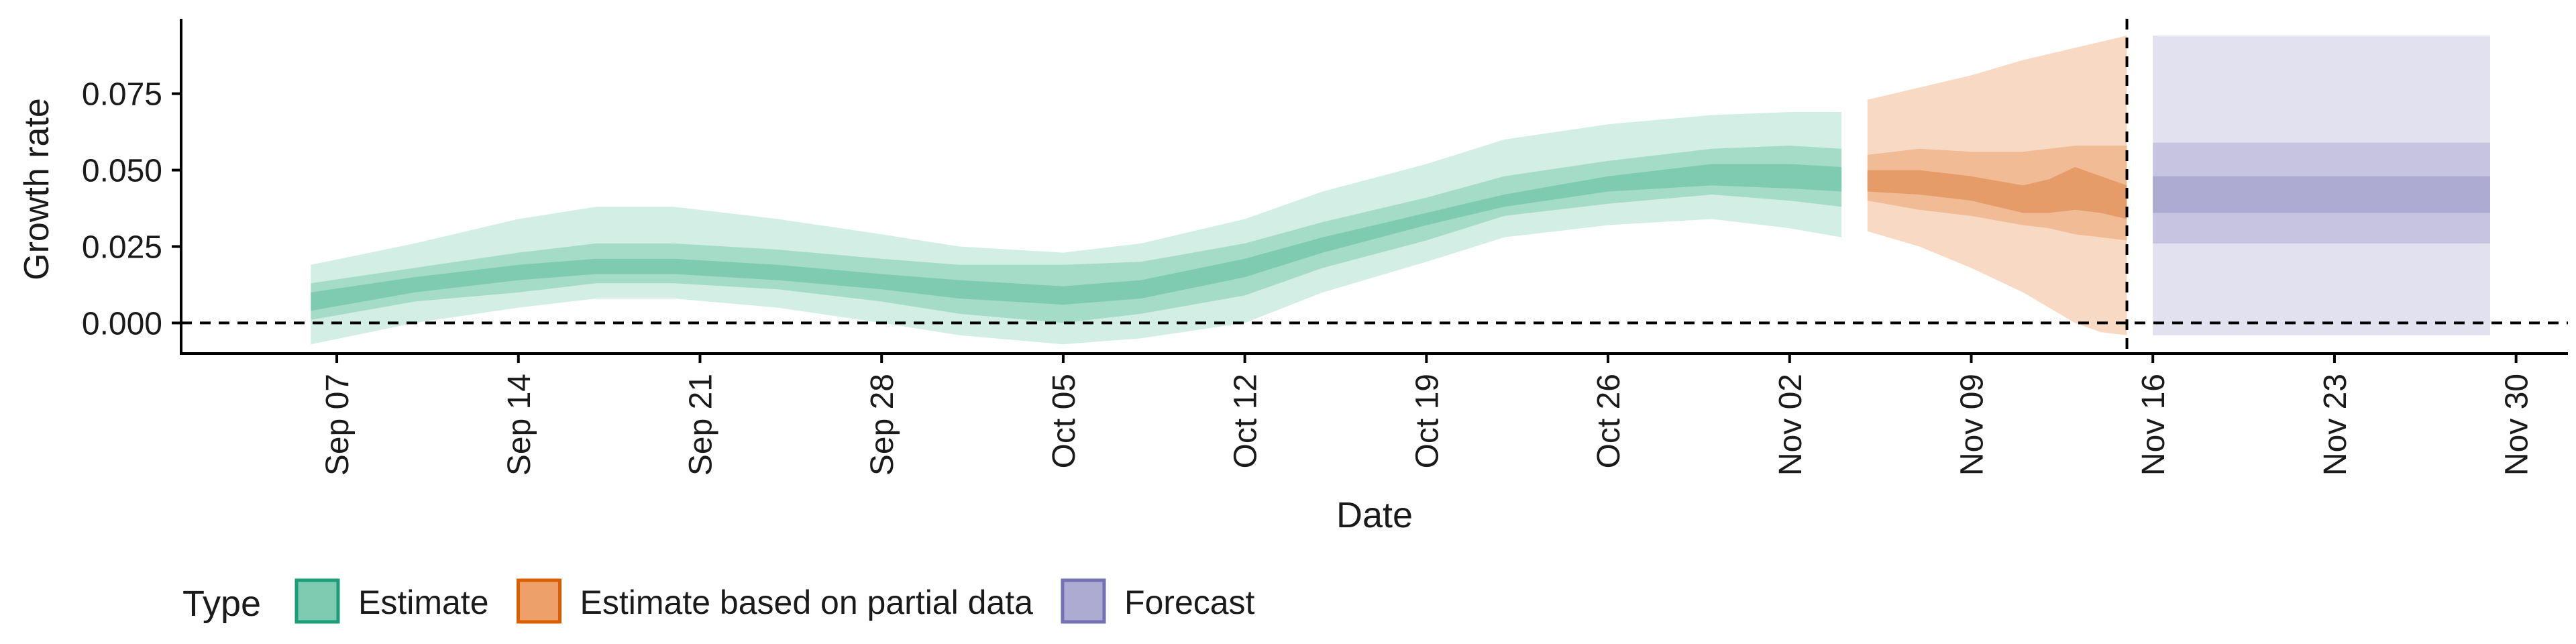  I want to click on y-tick-label: 0.000, so click(122, 323).